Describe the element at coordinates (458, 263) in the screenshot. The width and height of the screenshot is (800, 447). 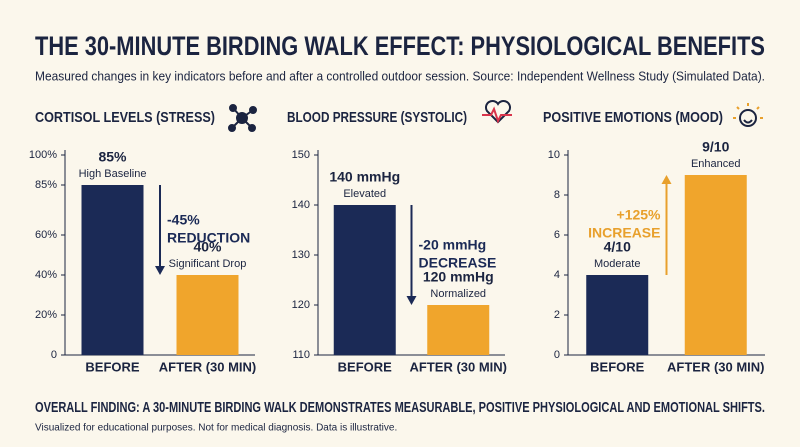
I see `change-text: DECREASE` at that location.